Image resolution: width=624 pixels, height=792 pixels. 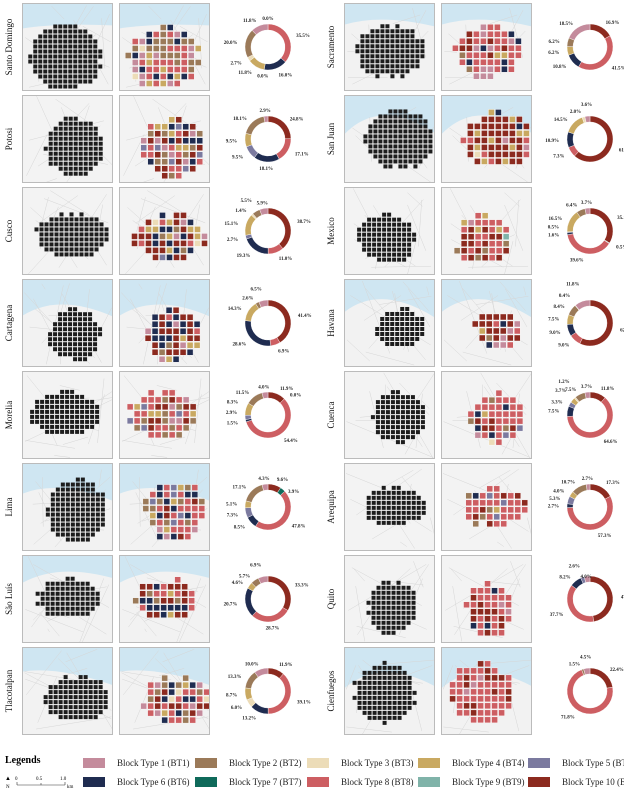 I want to click on legend-swatch, so click(x=206, y=763).